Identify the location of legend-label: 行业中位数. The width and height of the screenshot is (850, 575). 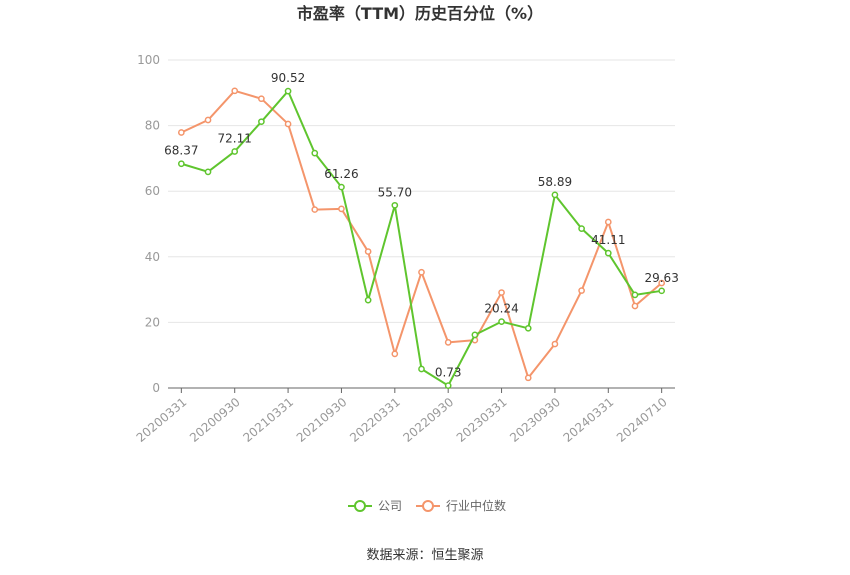
(476, 505).